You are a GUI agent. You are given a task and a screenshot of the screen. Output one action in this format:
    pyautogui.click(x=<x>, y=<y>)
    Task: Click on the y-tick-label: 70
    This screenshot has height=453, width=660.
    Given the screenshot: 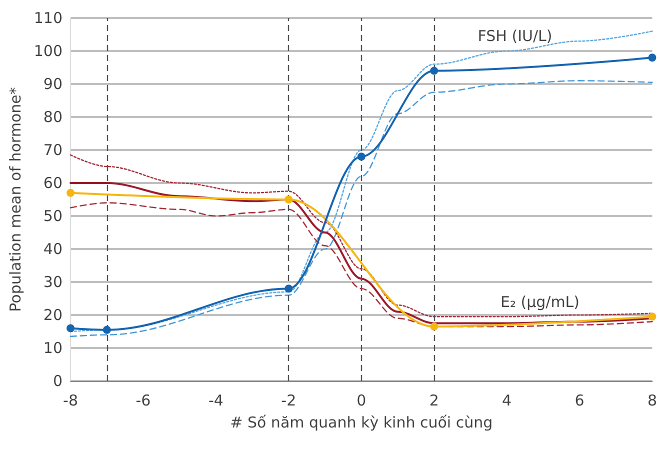 What is the action you would take?
    pyautogui.click(x=53, y=150)
    